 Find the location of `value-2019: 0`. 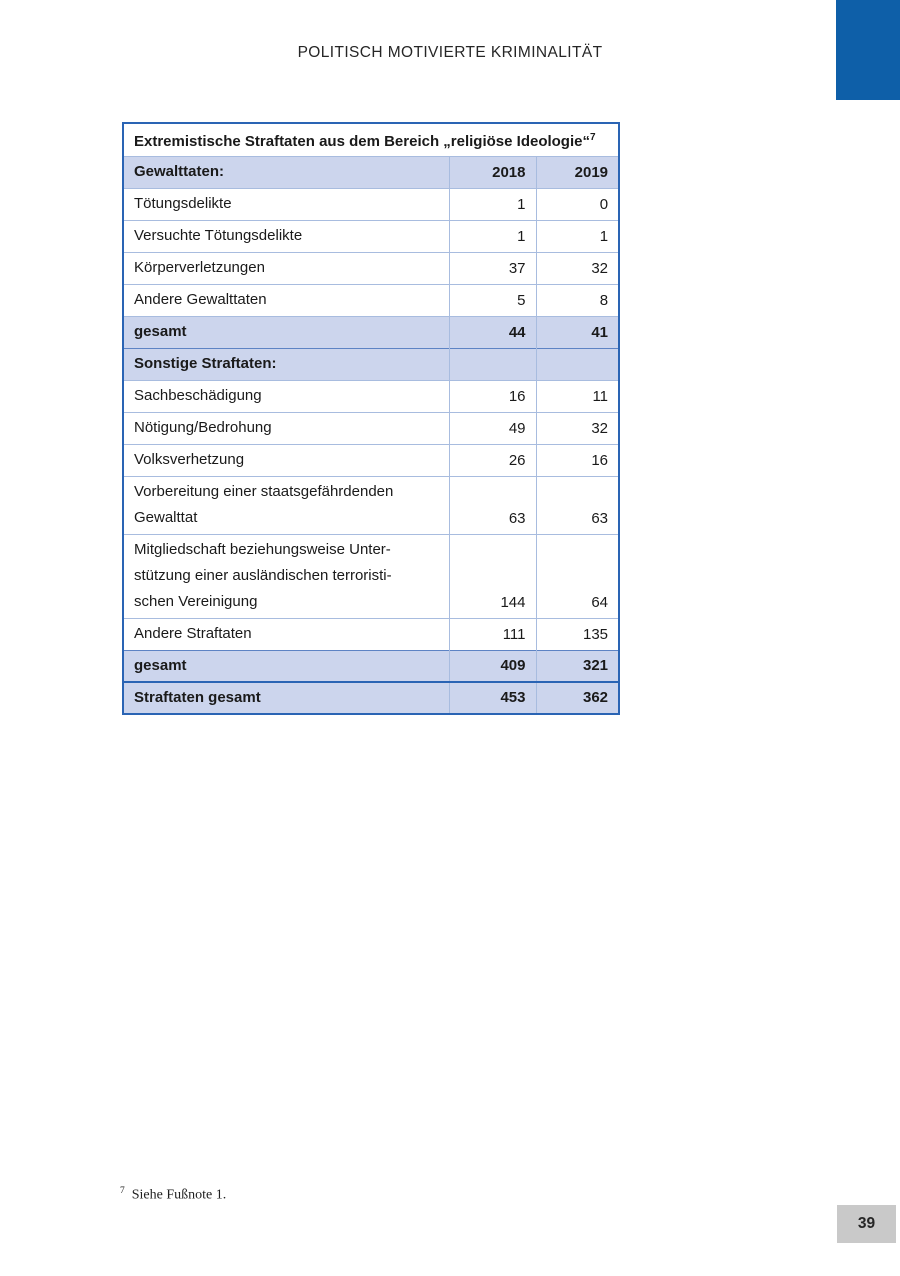

value-2019: 0 is located at coordinates (577, 203).